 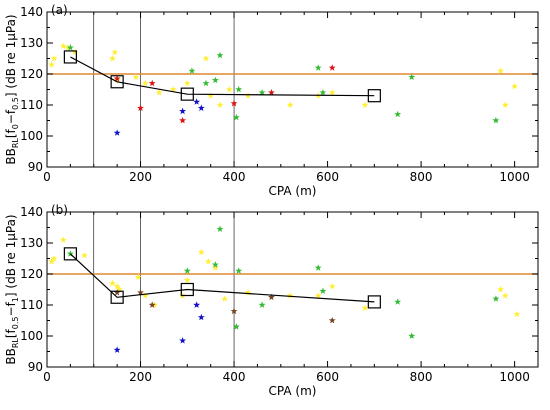 I want to click on y-label-range-sub1: 0.5, so click(x=15, y=322).